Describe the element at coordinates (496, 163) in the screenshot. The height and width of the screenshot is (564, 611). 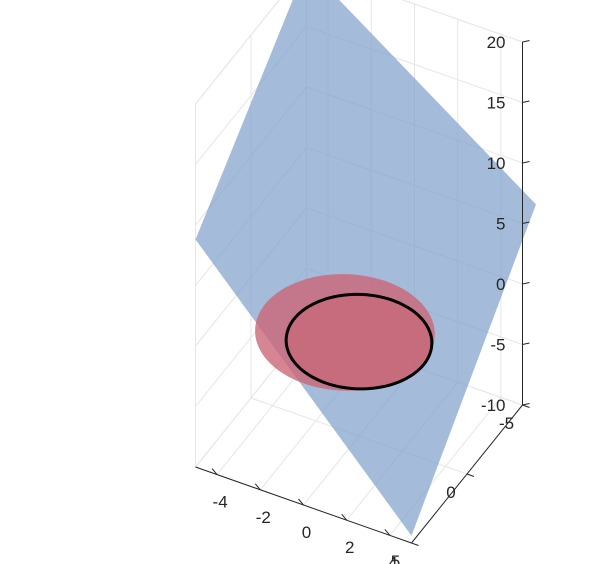
I see `z-tick-label: 10` at that location.